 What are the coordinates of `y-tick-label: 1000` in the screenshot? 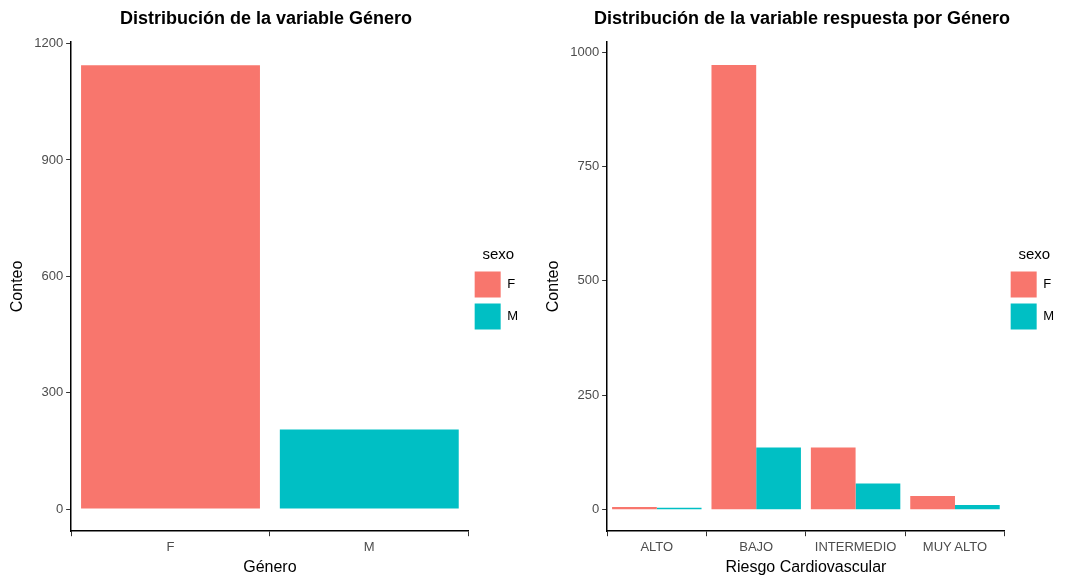 It's located at (585, 51).